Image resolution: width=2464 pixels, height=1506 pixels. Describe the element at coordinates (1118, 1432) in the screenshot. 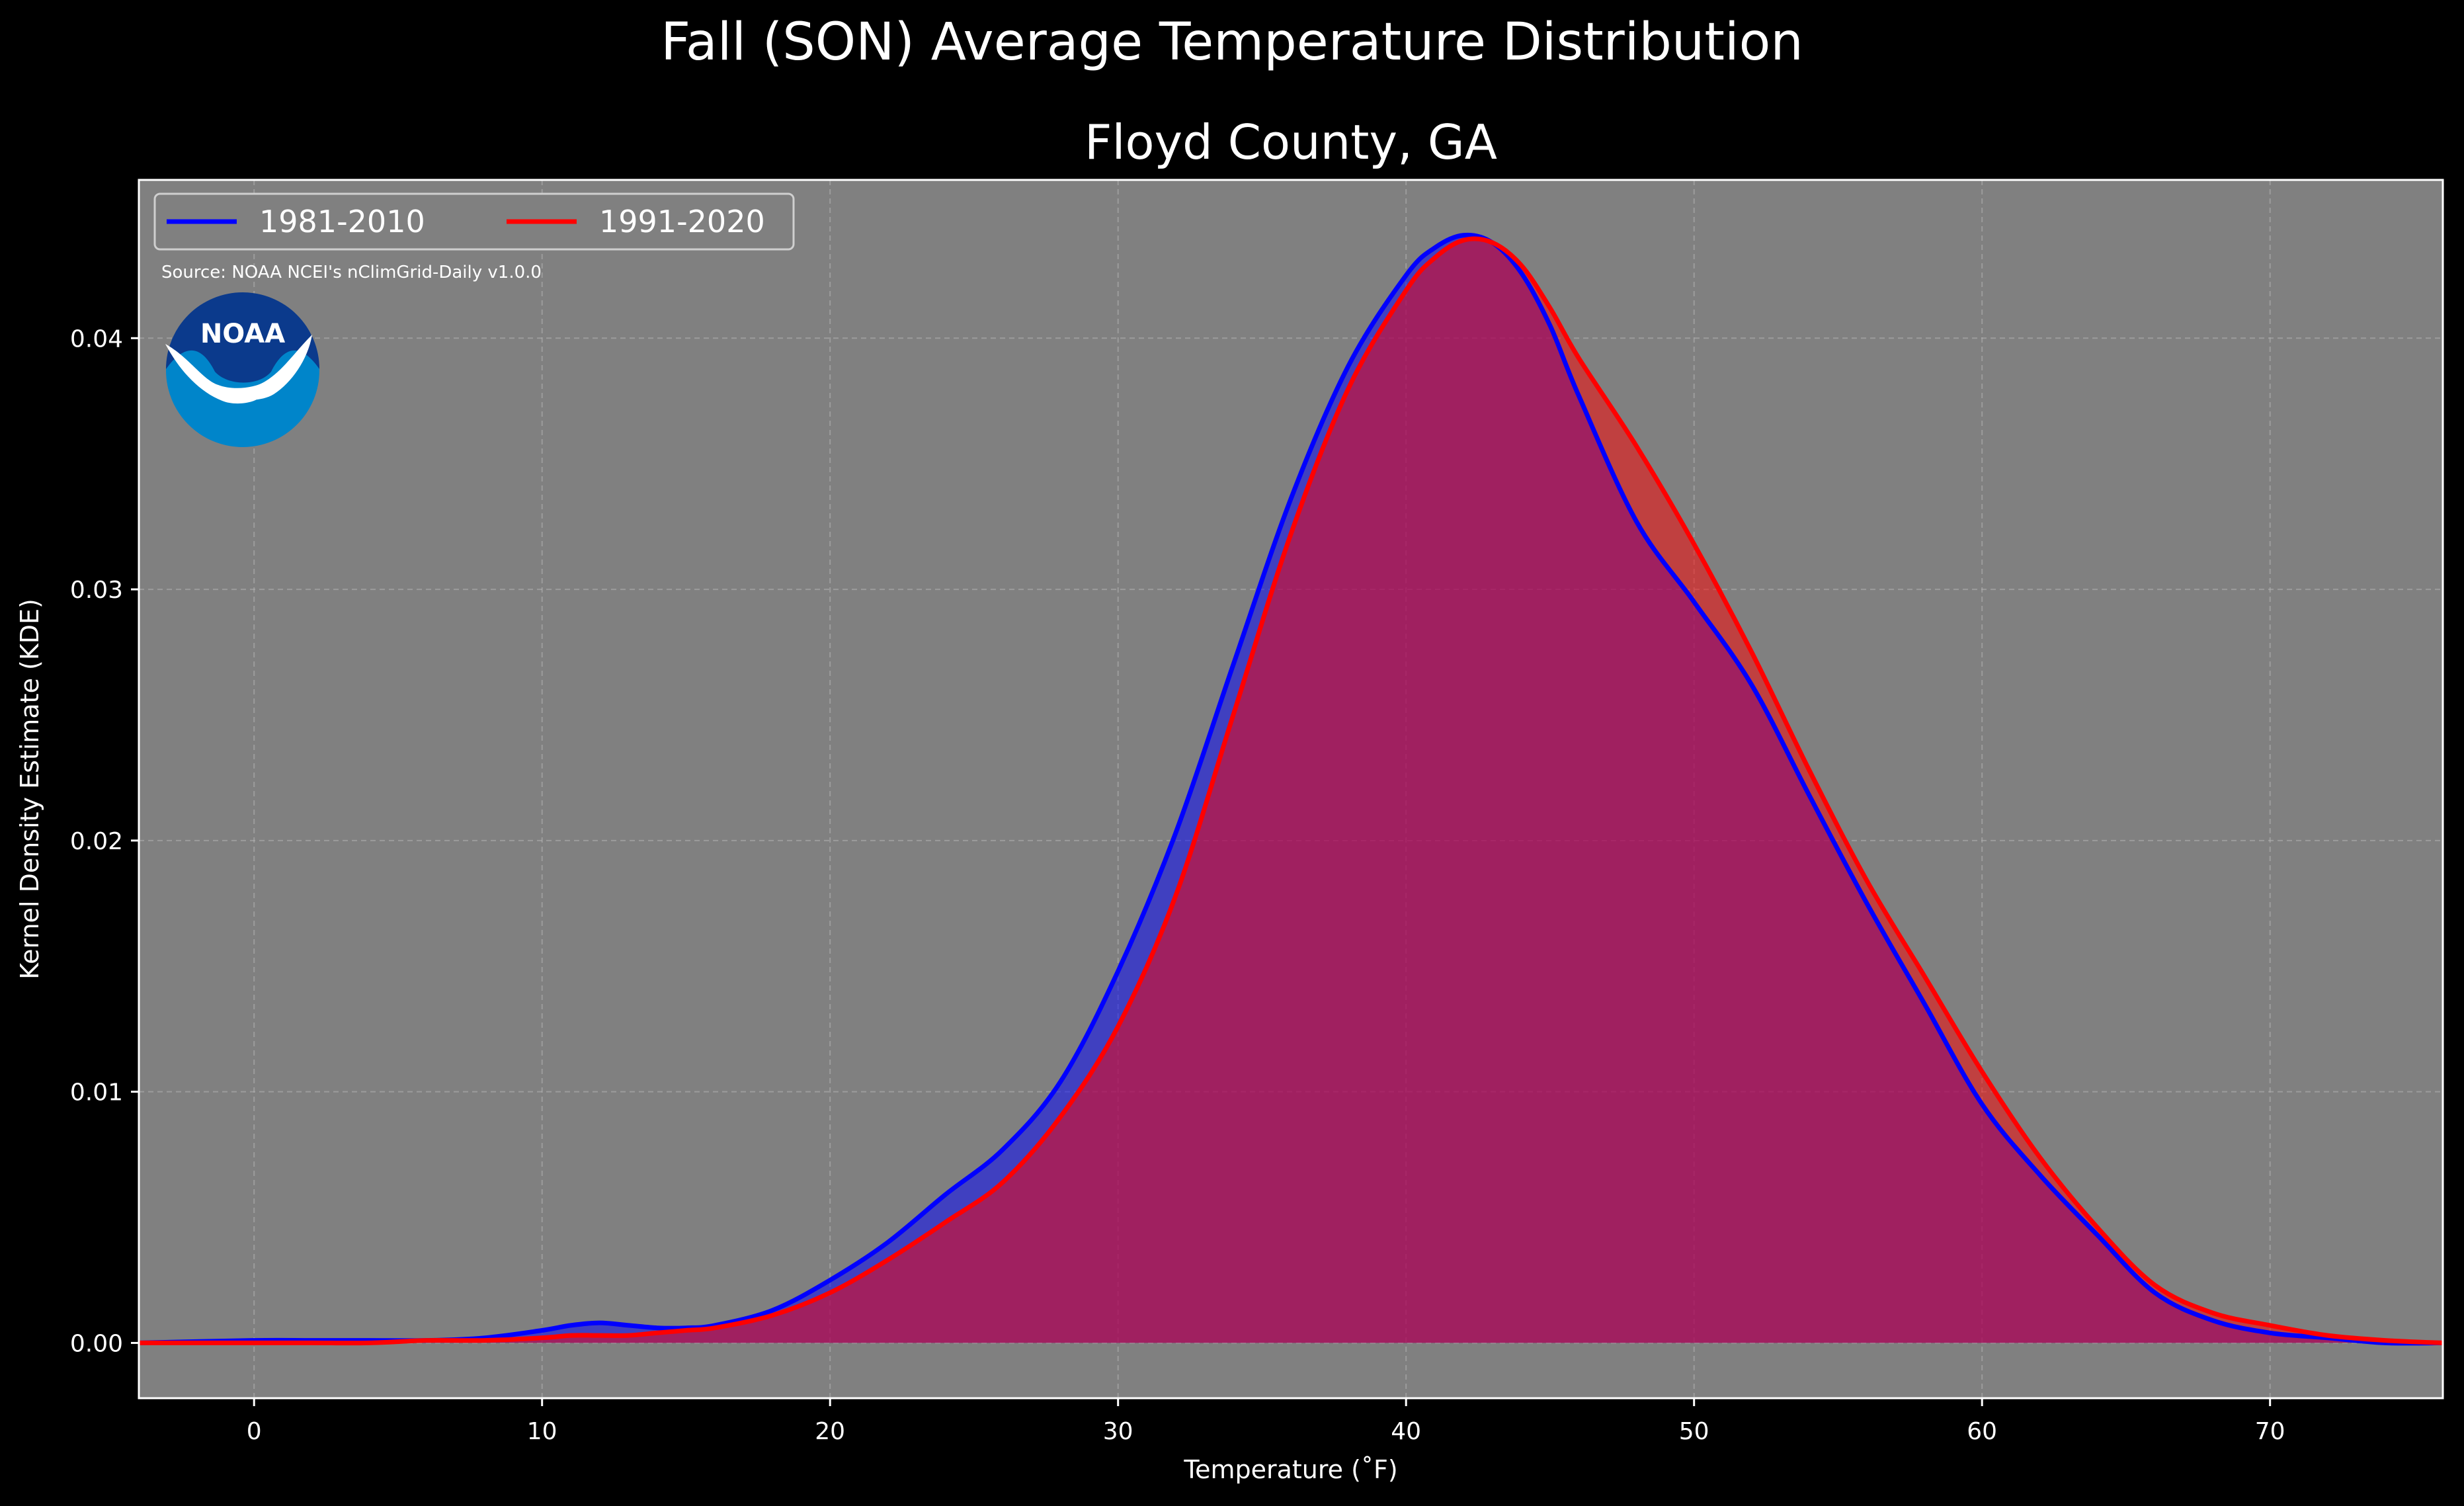

I see `x-tick-label: 30` at that location.